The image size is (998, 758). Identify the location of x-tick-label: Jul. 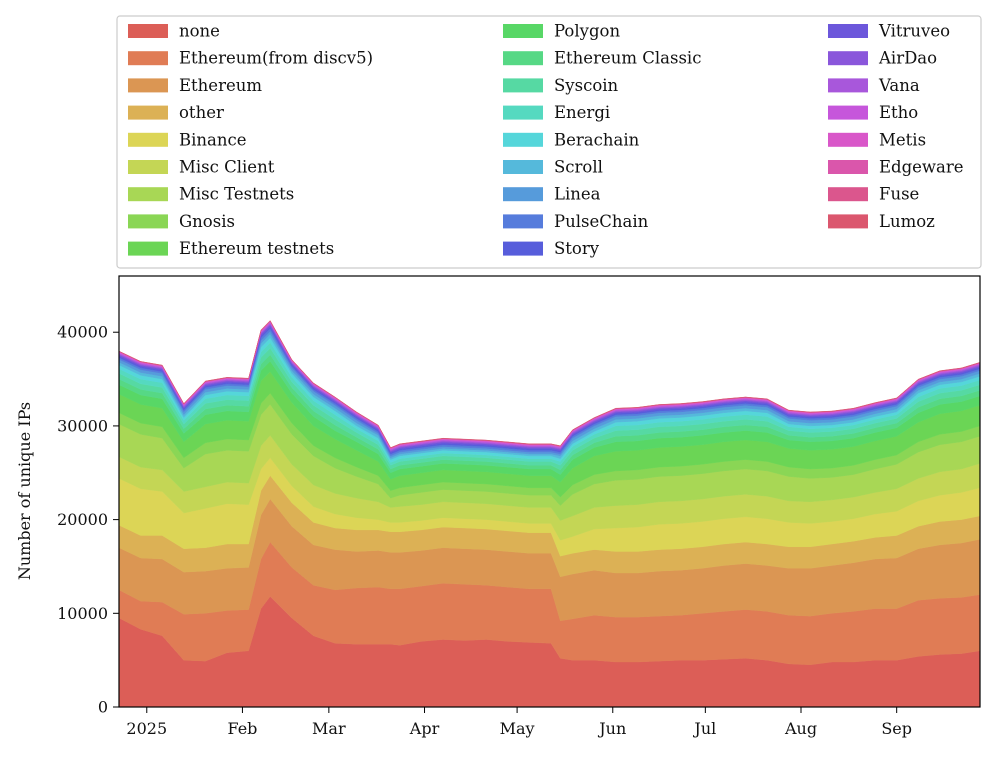
(704, 728).